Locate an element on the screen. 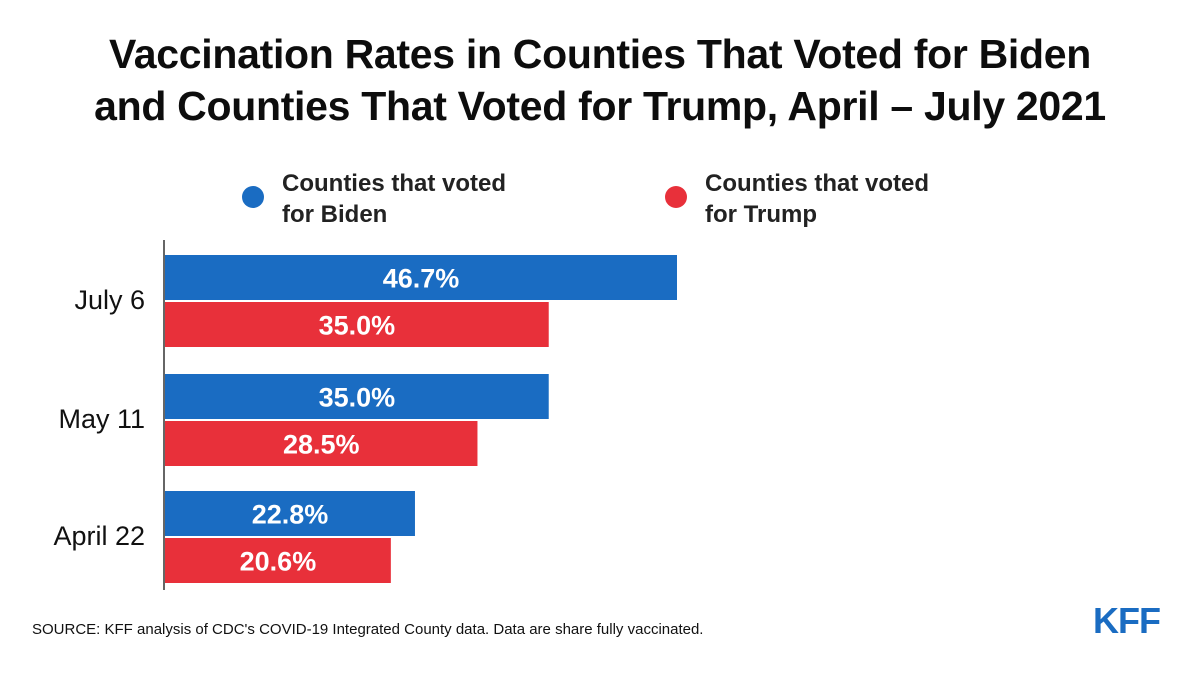  legend-label-biden: Counties that voted for Biden is located at coordinates (394, 199).